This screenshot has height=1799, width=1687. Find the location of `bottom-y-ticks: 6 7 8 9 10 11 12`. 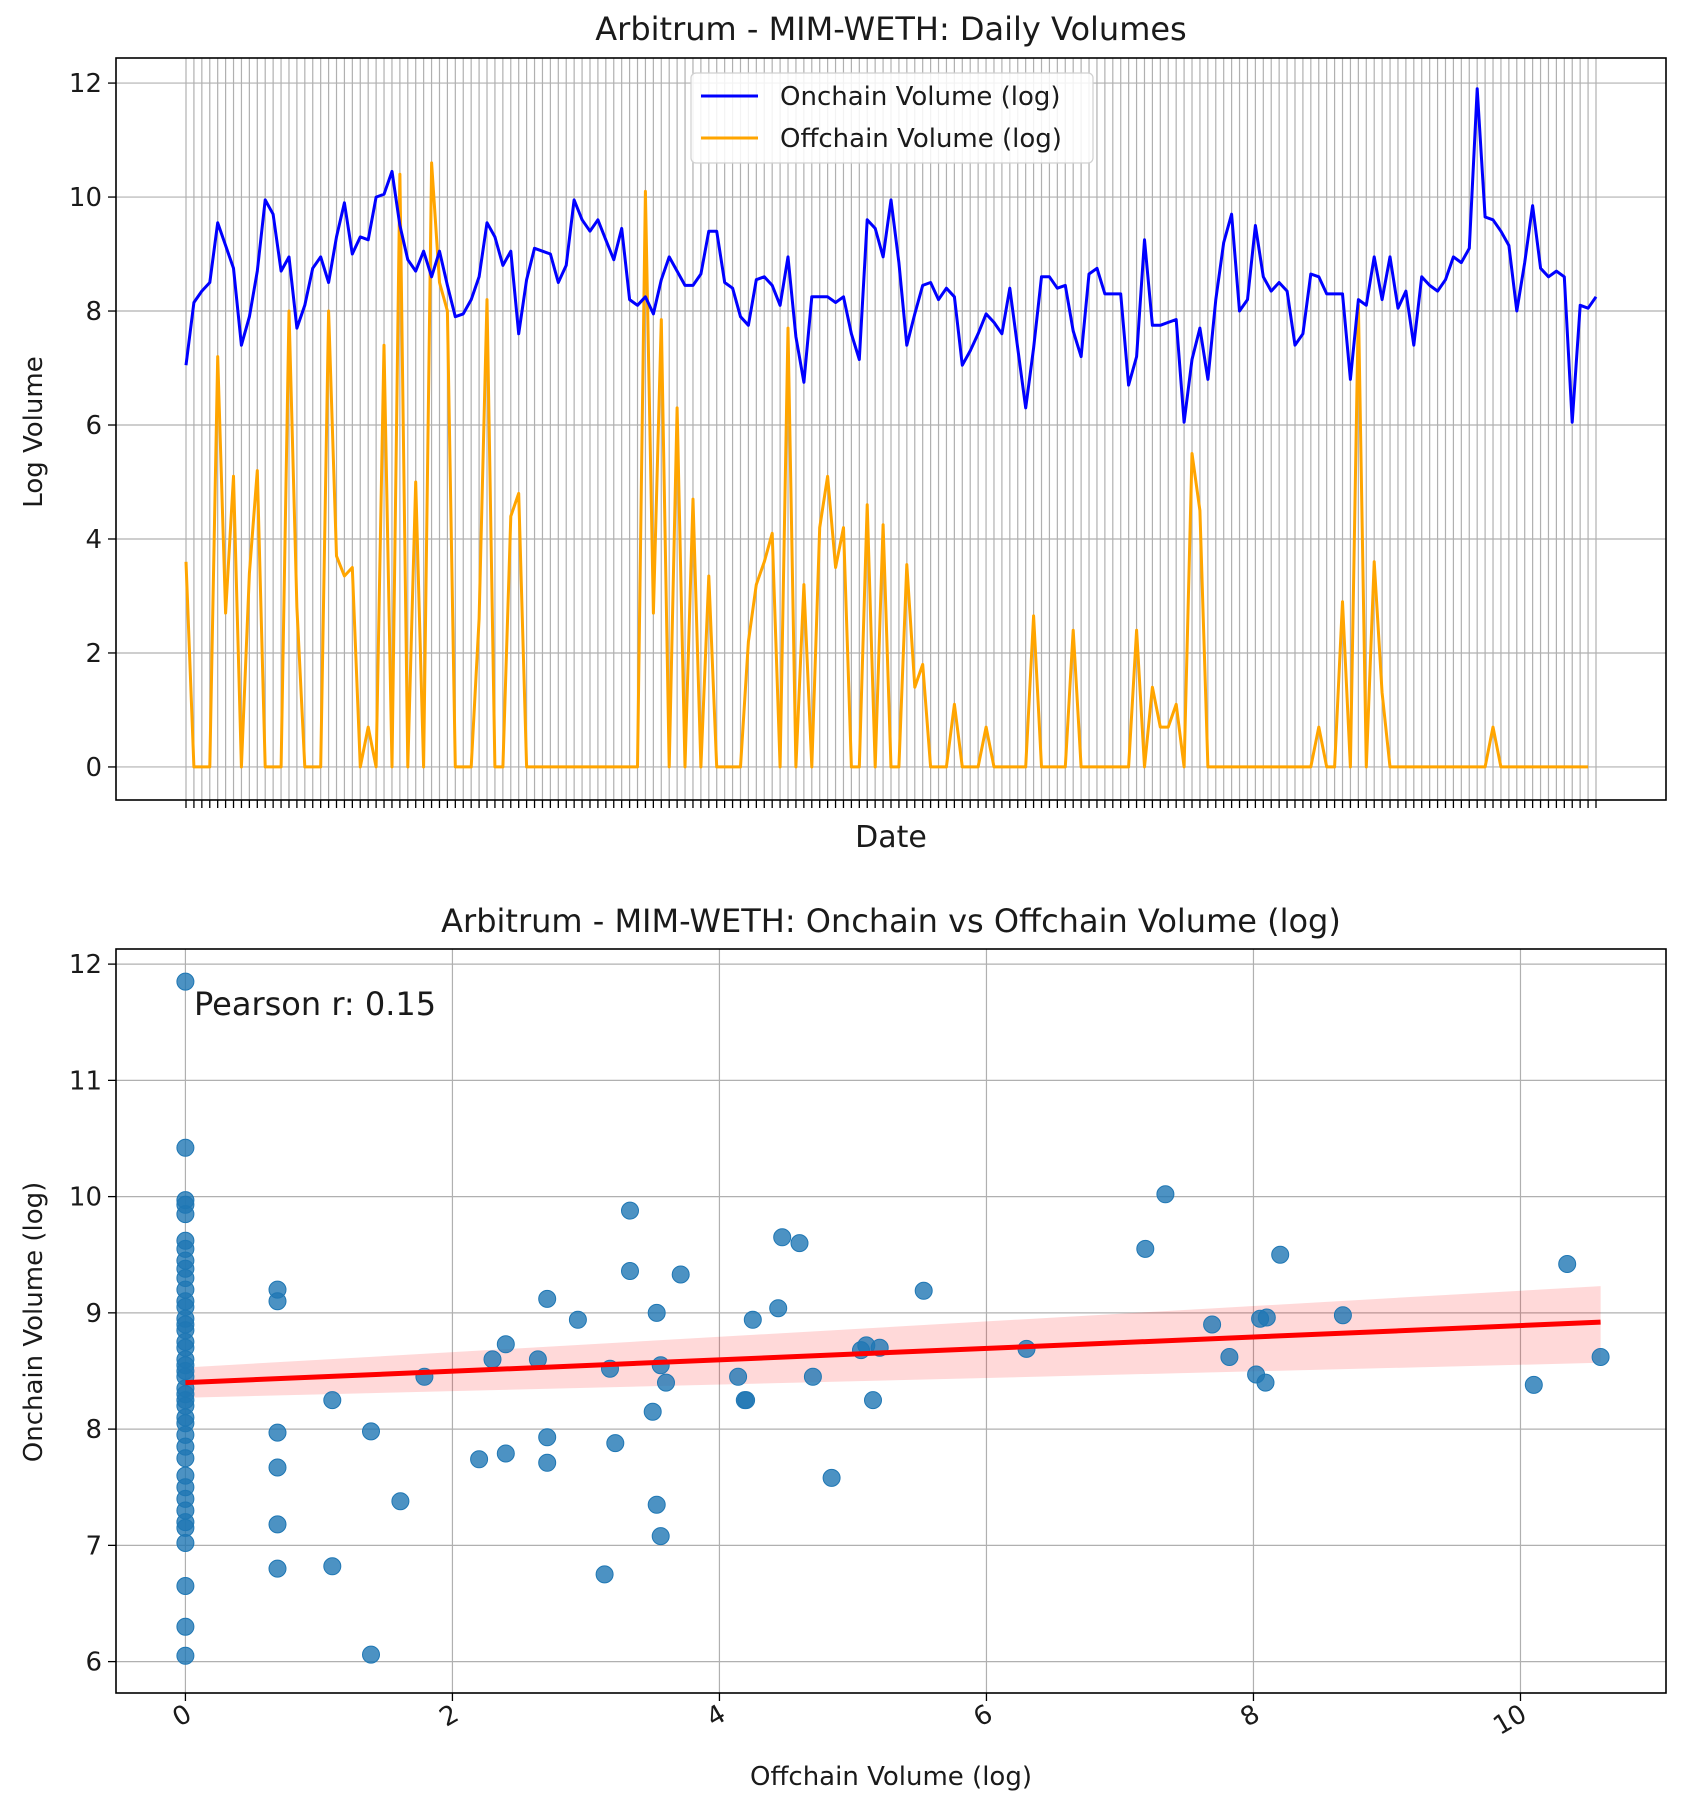

bottom-y-ticks: 6 7 8 9 10 11 12 is located at coordinates (92, 1314).